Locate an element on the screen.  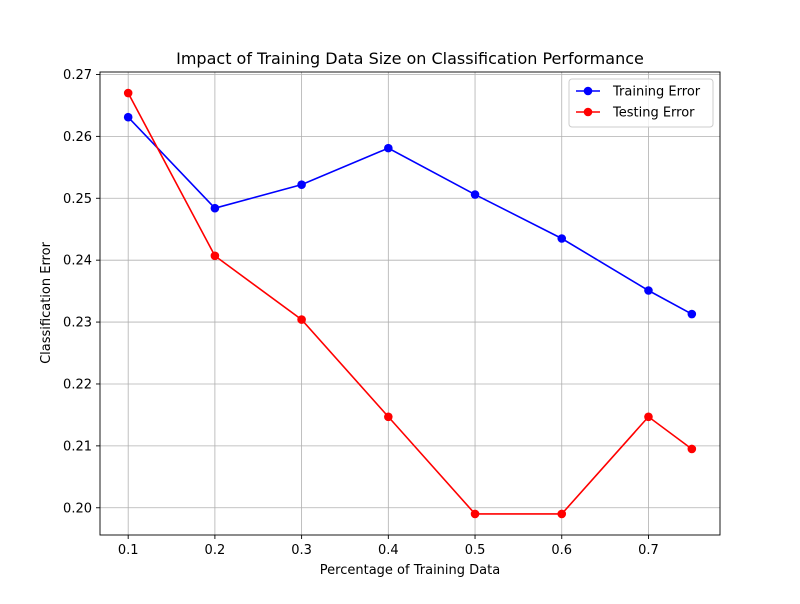
x-tick-label: 0.3 is located at coordinates (301, 550).